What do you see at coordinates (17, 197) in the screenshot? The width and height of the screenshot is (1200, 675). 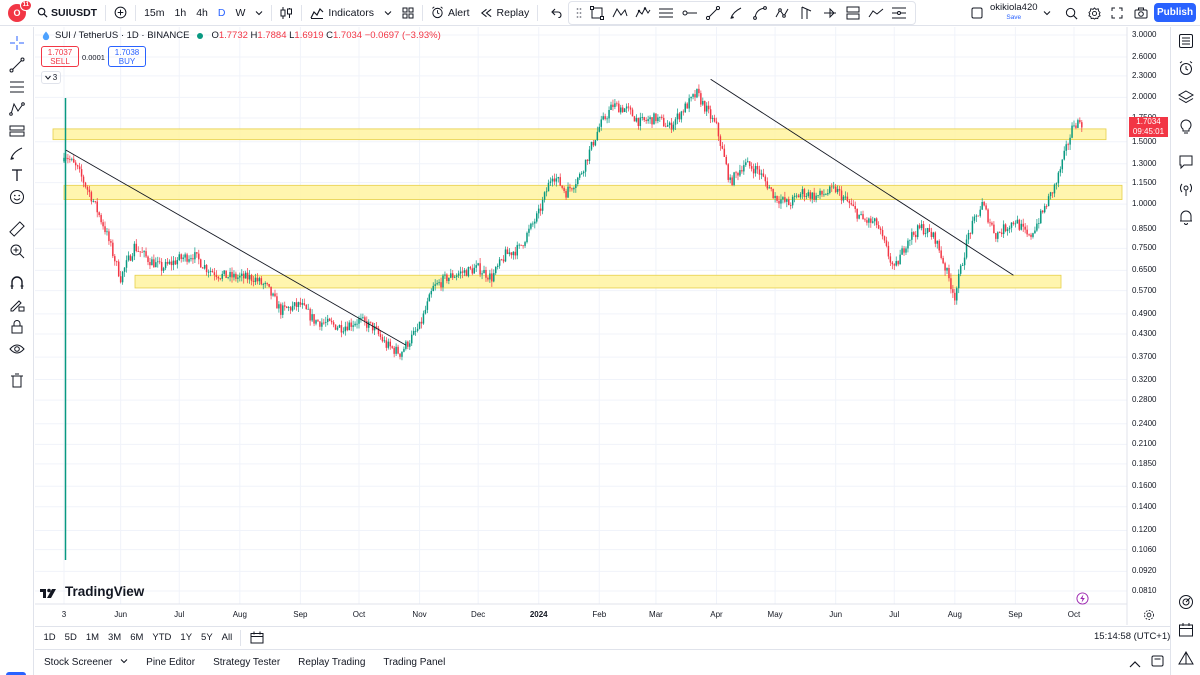 I see `emoji-tool` at bounding box center [17, 197].